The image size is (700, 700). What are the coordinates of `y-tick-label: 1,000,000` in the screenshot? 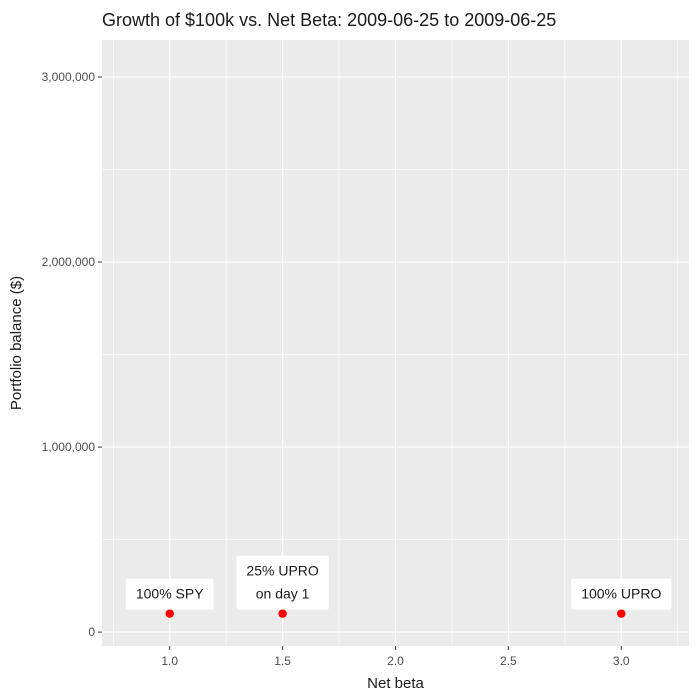 It's located at (69, 447).